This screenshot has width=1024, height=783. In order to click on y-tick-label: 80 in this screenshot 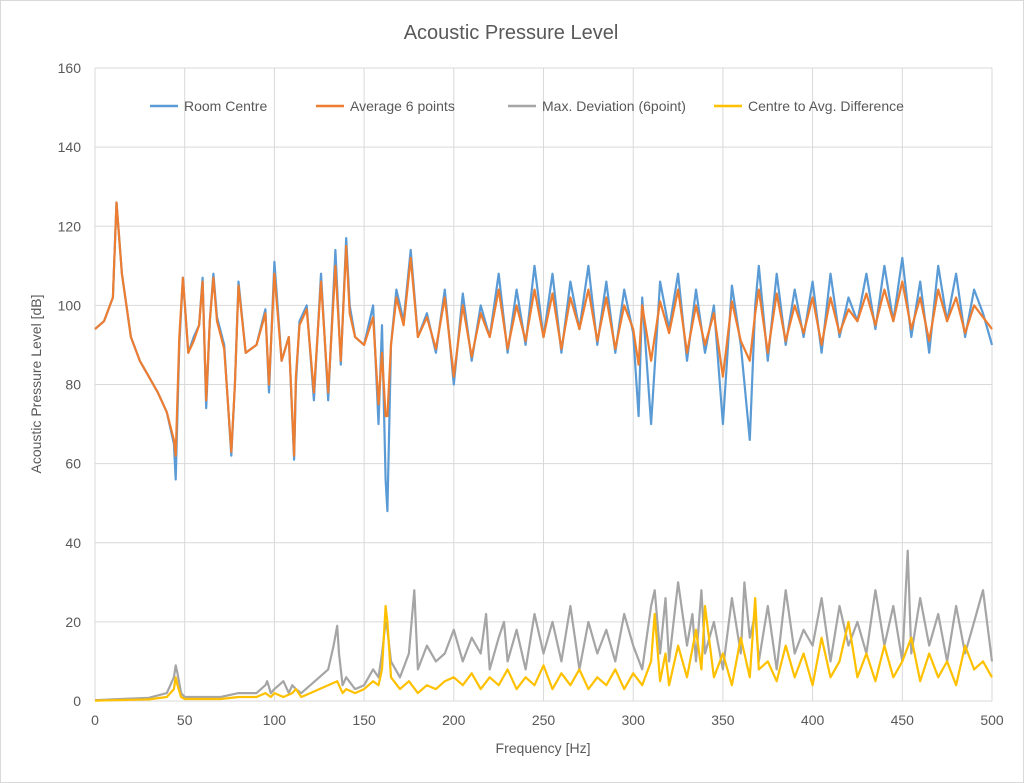, I will do `click(73, 385)`.